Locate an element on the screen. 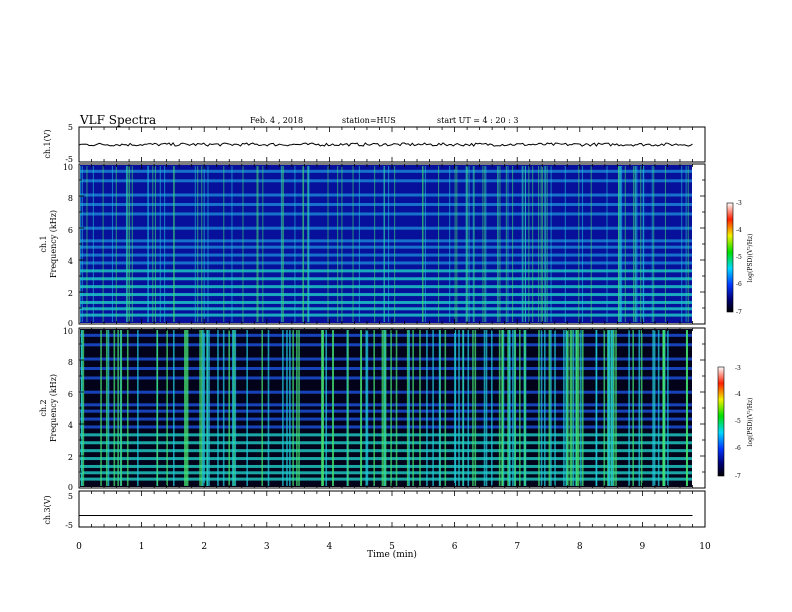 Image resolution: width=792 pixels, height=612 pixels. ch3-wave-ytick-neg5: -5 is located at coordinates (69, 525).